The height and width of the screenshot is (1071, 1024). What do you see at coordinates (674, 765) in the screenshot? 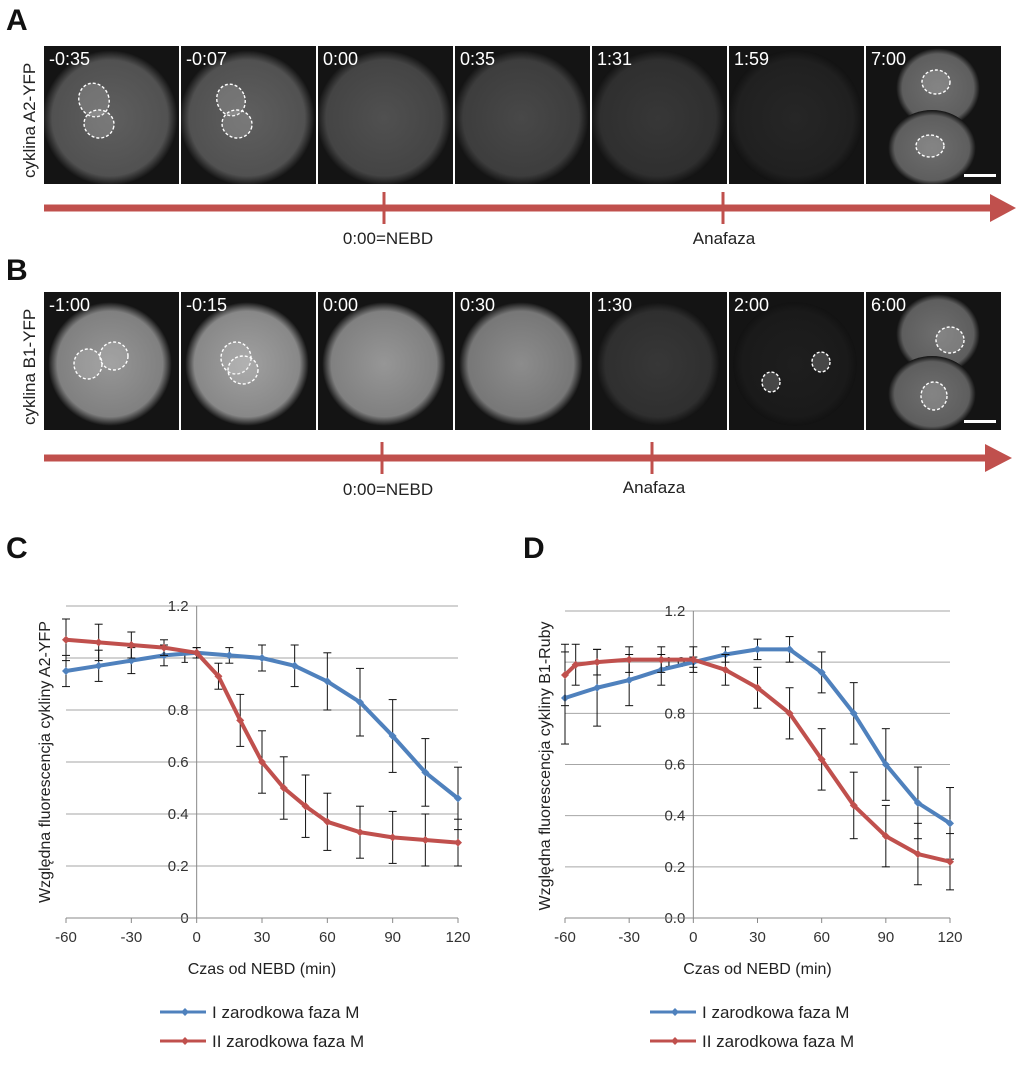
I see `y-tick-label: 0.6` at bounding box center [674, 765].